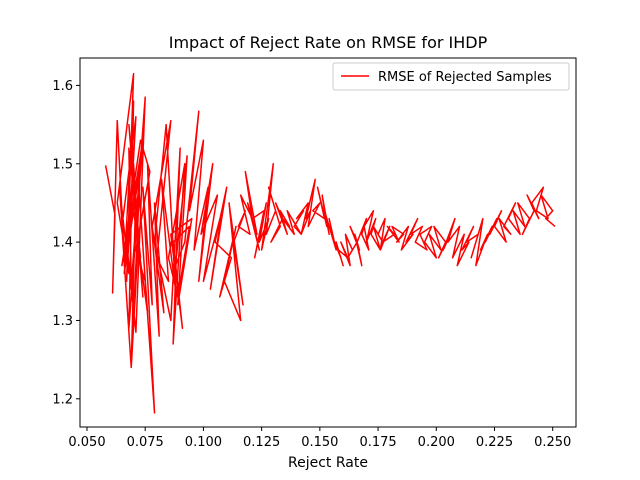 This screenshot has width=640, height=480. Describe the element at coordinates (203, 442) in the screenshot. I see `x-tick-label: 0.100` at that location.